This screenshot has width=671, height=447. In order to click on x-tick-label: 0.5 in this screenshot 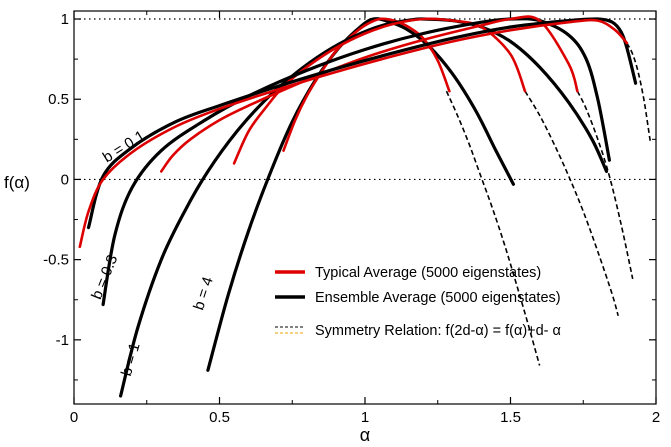, I will do `click(219, 417)`.